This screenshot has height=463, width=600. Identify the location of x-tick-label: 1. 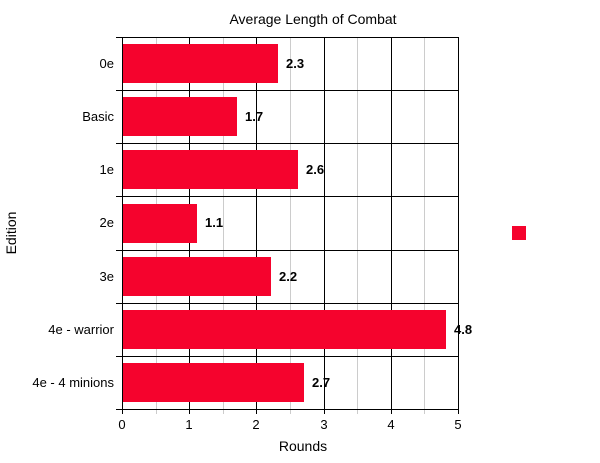
(189, 424).